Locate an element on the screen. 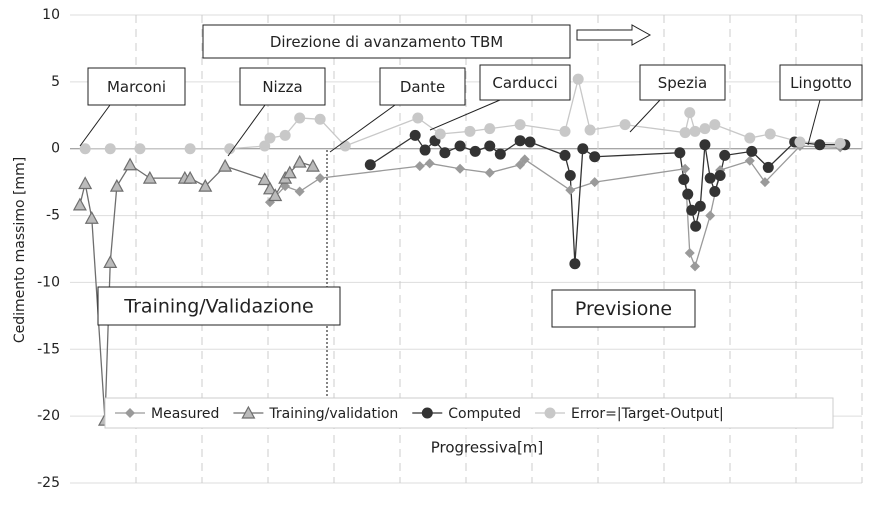 The height and width of the screenshot is (511, 873). annotation: Training/Validazione is located at coordinates (218, 307).